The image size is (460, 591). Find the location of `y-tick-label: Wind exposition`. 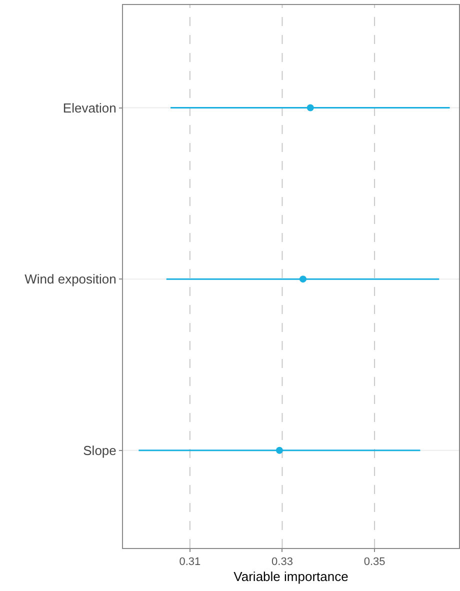

y-tick-label: Wind exposition is located at coordinates (70, 279).